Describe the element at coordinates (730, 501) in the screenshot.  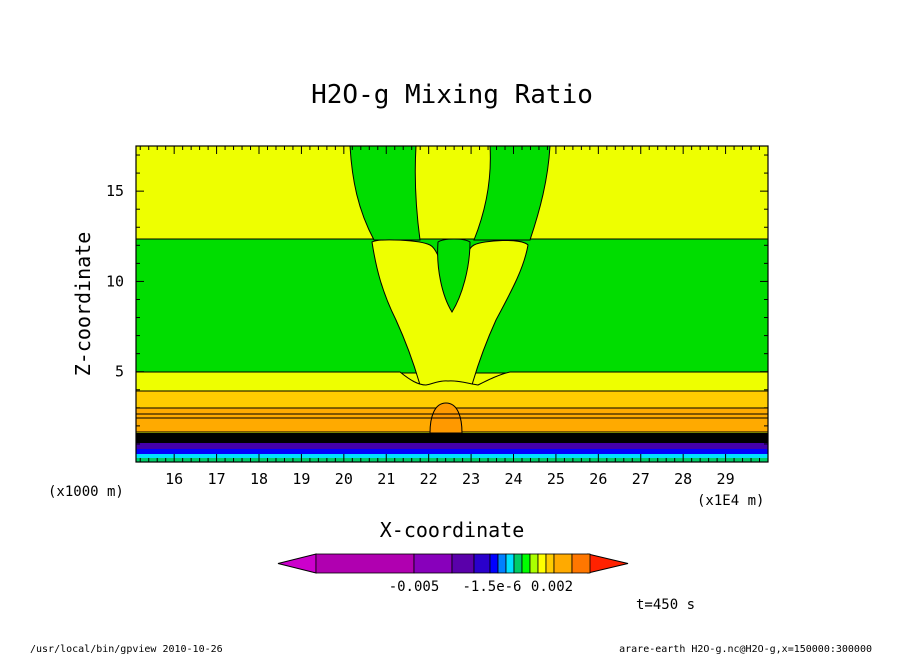
I see `x-scale-label: (x1E4 m)` at that location.